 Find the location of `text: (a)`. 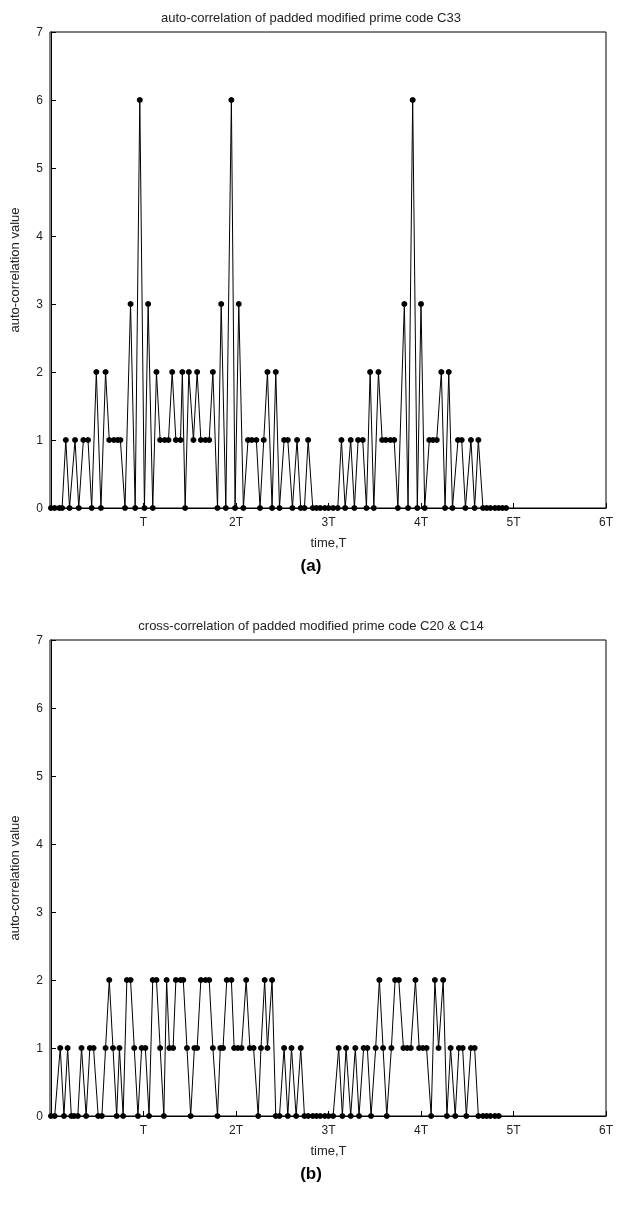

text: (a) is located at coordinates (311, 565).